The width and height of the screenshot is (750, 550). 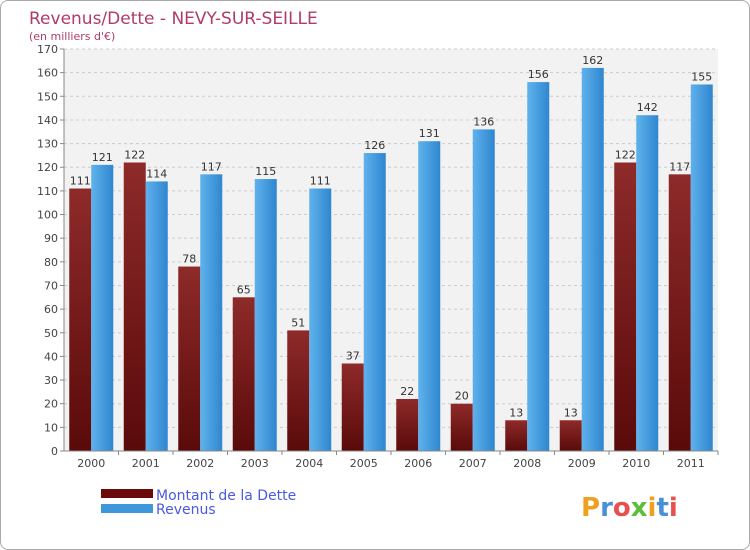 What do you see at coordinates (255, 463) in the screenshot?
I see `x-tick-label: 2003` at bounding box center [255, 463].